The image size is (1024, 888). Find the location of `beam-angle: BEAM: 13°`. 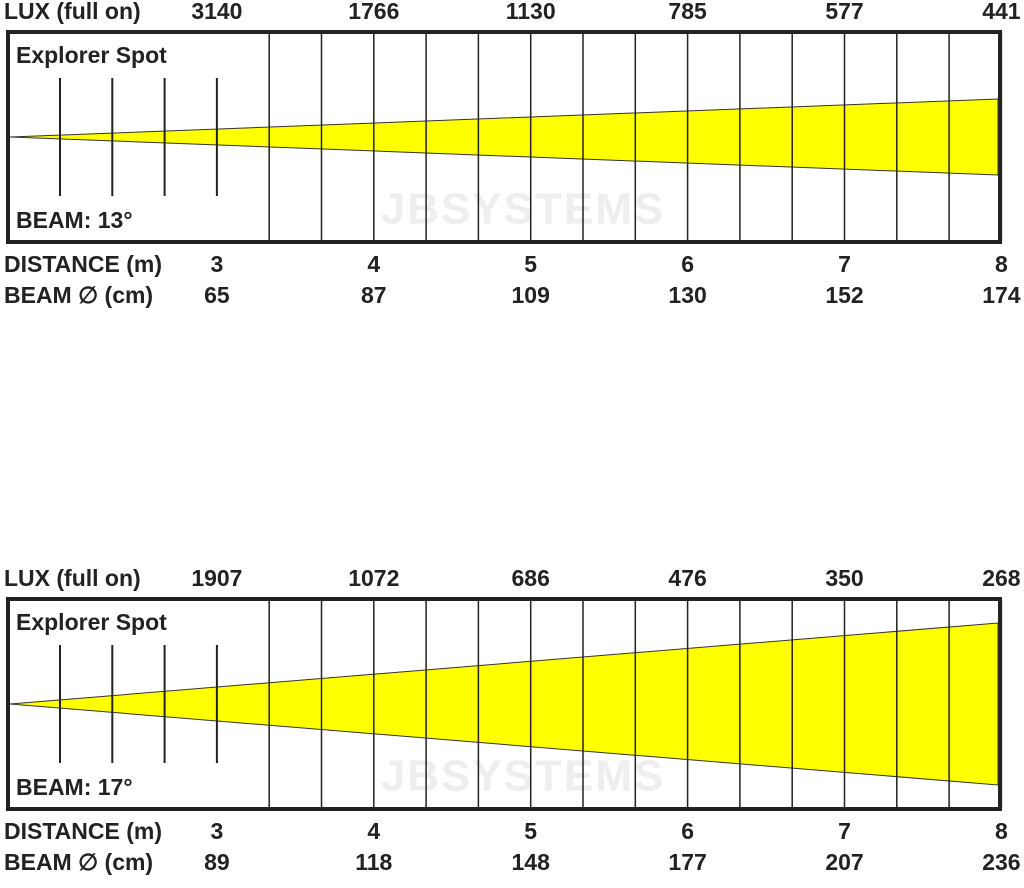

beam-angle: BEAM: 13° is located at coordinates (74, 220).